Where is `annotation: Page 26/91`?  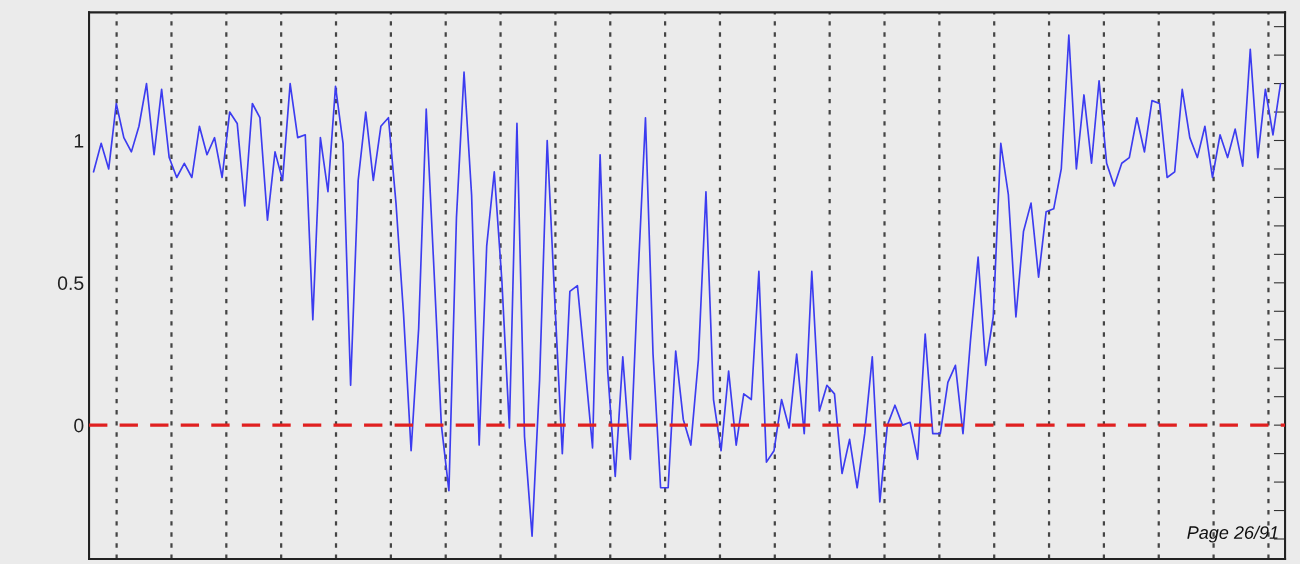
annotation: Page 26/91 is located at coordinates (1232, 534).